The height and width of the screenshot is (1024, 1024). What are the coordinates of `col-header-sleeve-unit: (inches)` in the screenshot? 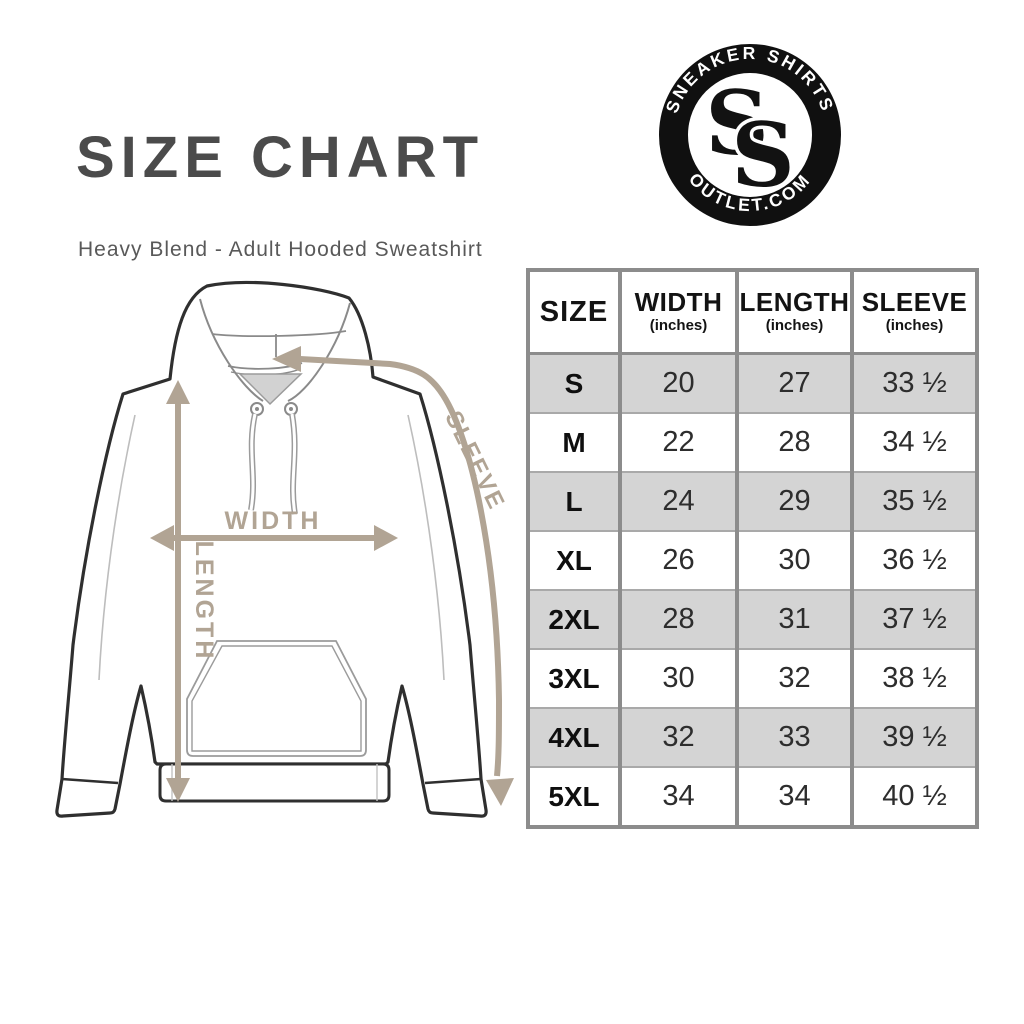 It's located at (914, 325).